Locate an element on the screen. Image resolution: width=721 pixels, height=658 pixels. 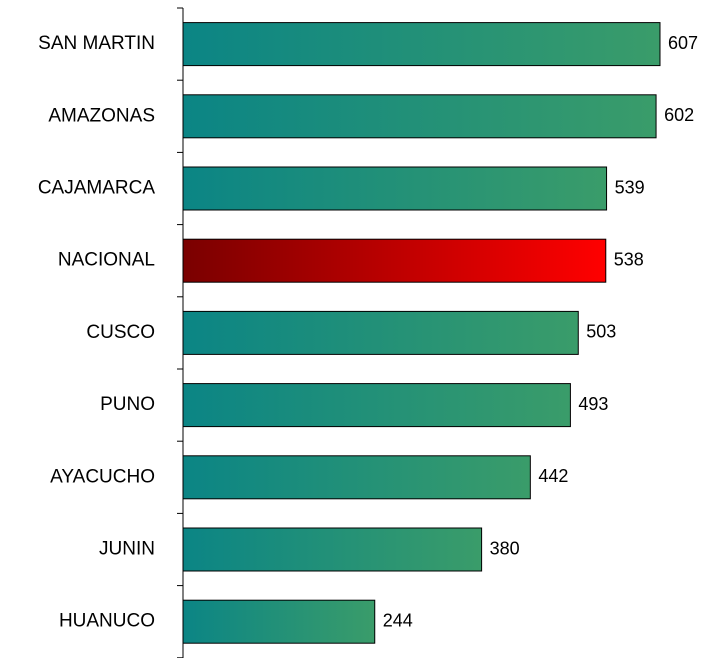
value-label: 380 is located at coordinates (505, 548).